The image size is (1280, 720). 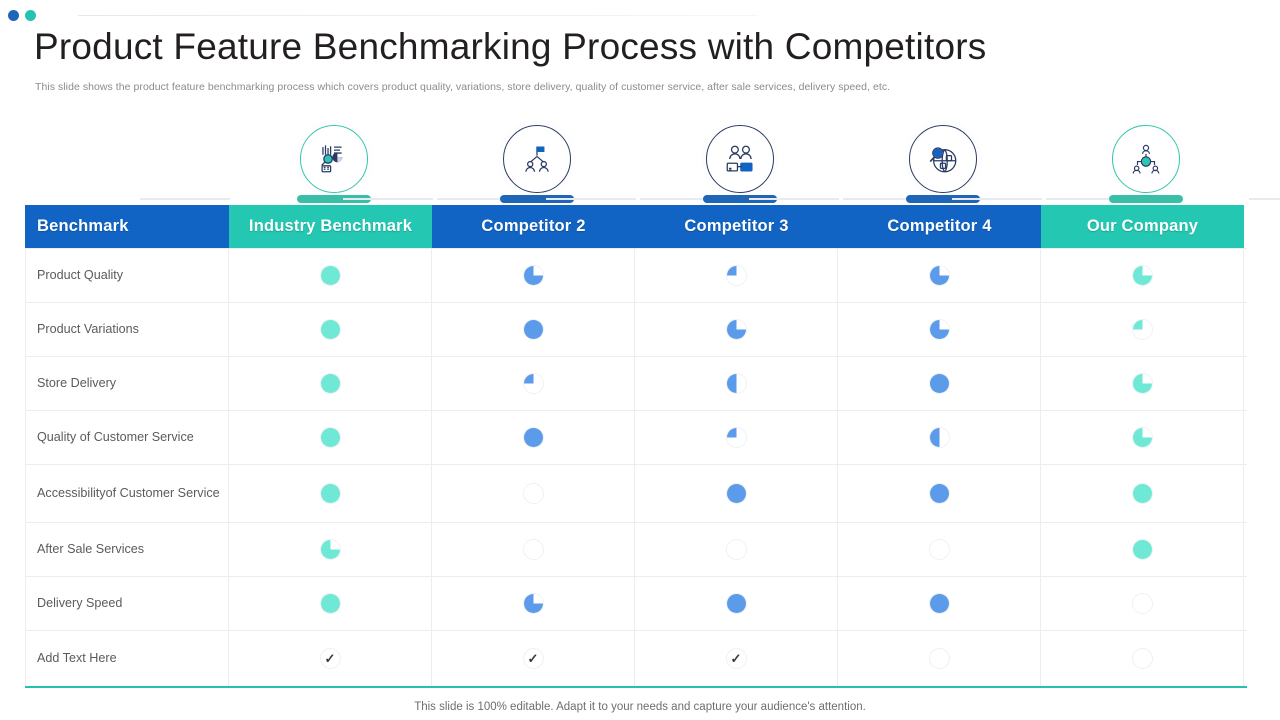 I want to click on table-header-competitor-3: Competitor 3, so click(x=736, y=226).